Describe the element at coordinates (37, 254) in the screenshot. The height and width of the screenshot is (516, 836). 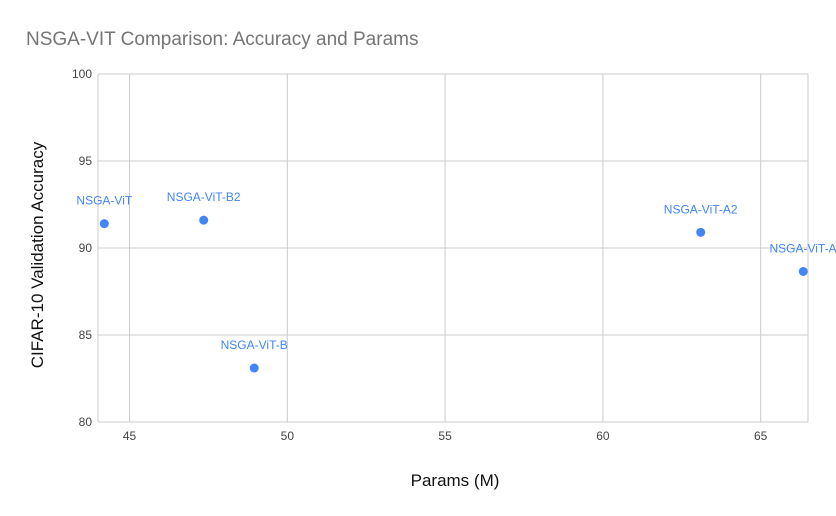
I see `y-axis-title: CIFAR-10 Validation Accuracy` at that location.